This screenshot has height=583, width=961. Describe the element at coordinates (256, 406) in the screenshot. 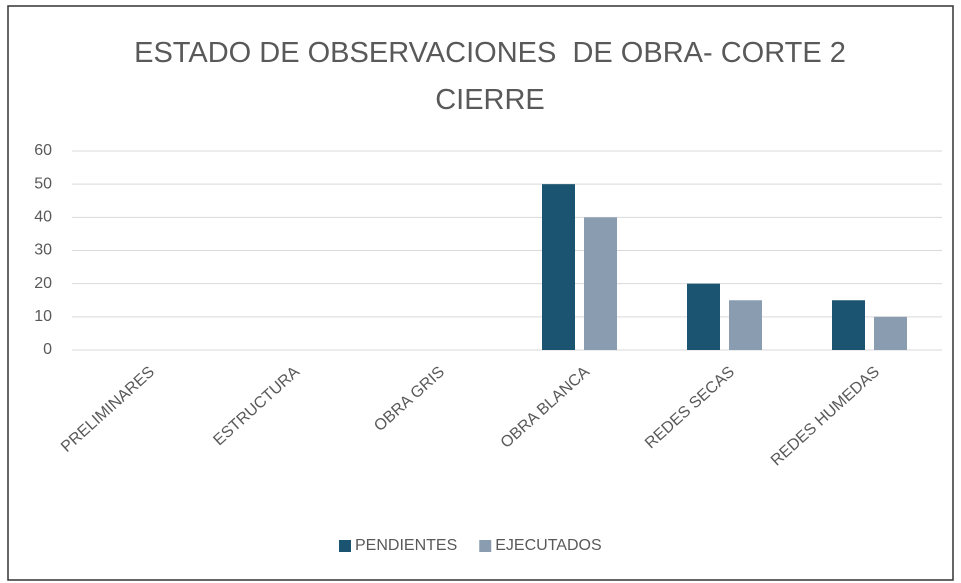

I see `x-tick-label: ESTRUCTURA` at that location.